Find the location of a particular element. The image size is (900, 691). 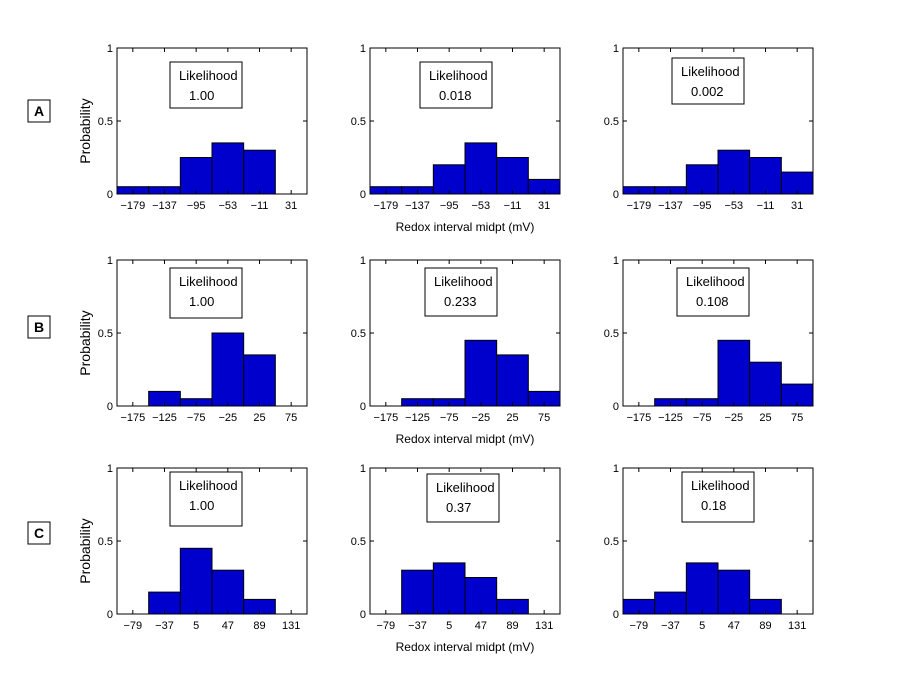

likelihood-annotation: Likelihood 0.37 is located at coordinates (463, 498).